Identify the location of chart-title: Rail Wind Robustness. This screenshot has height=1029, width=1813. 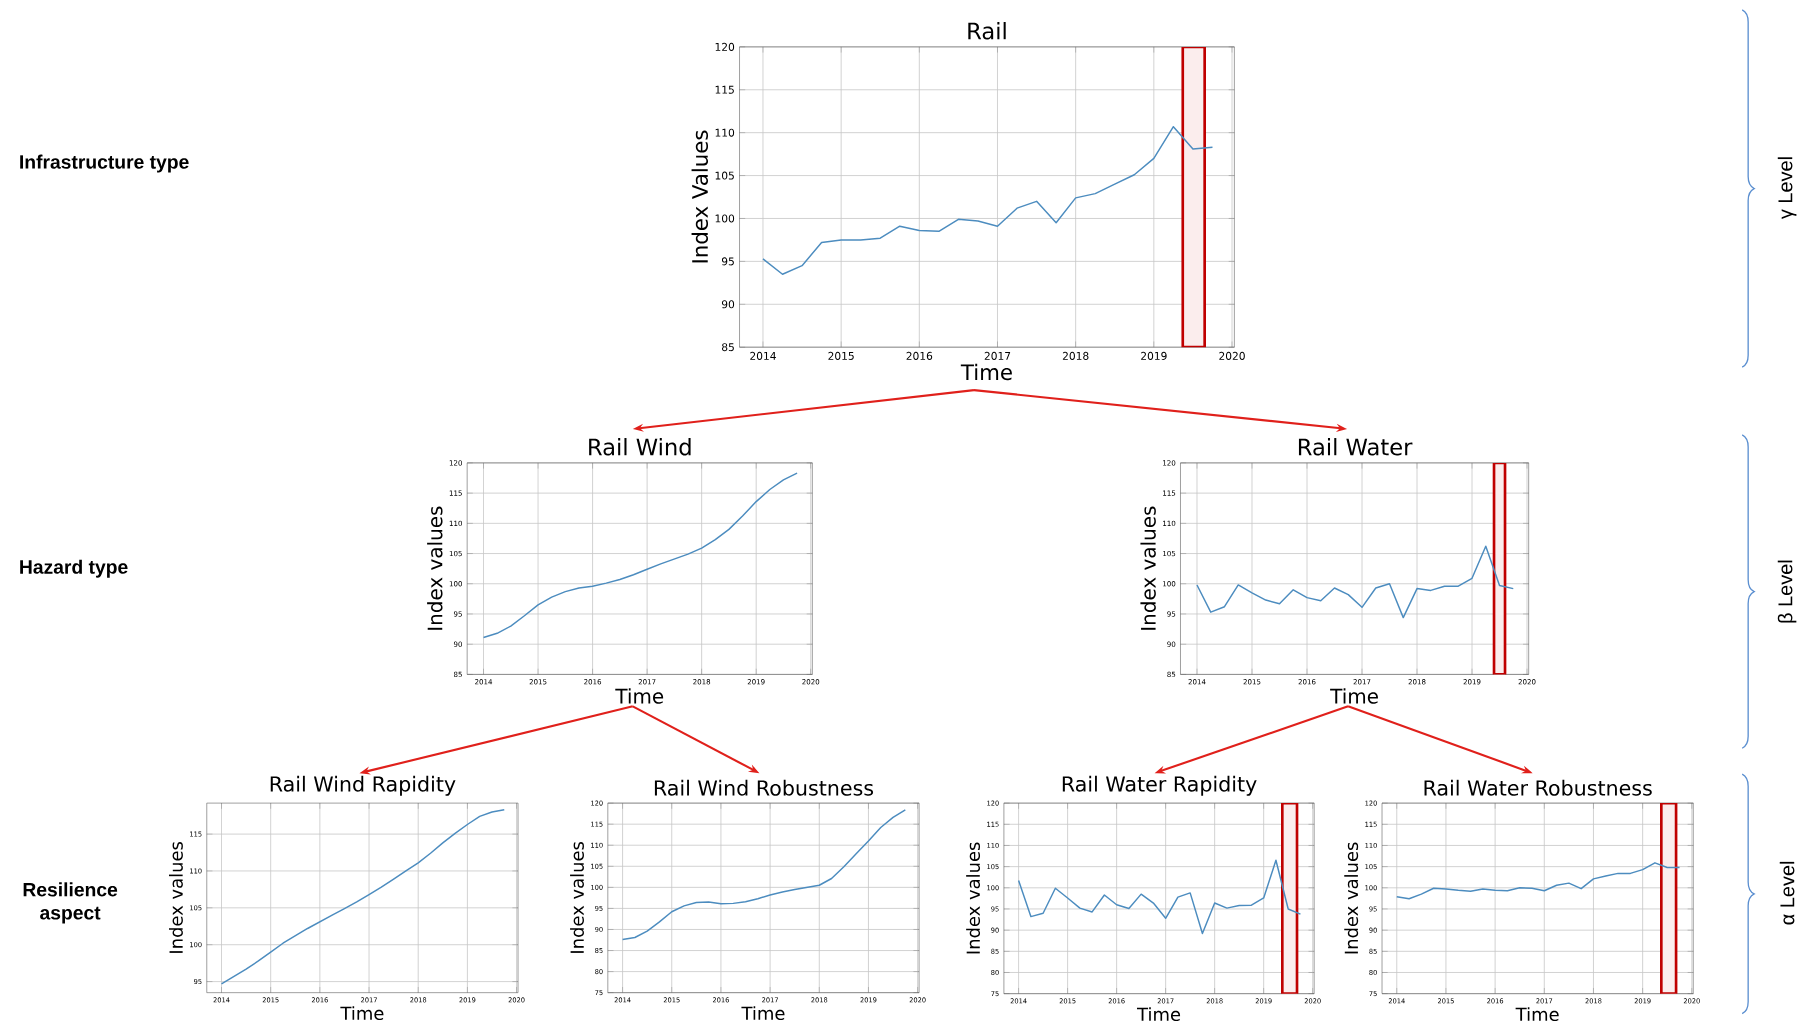
(764, 787).